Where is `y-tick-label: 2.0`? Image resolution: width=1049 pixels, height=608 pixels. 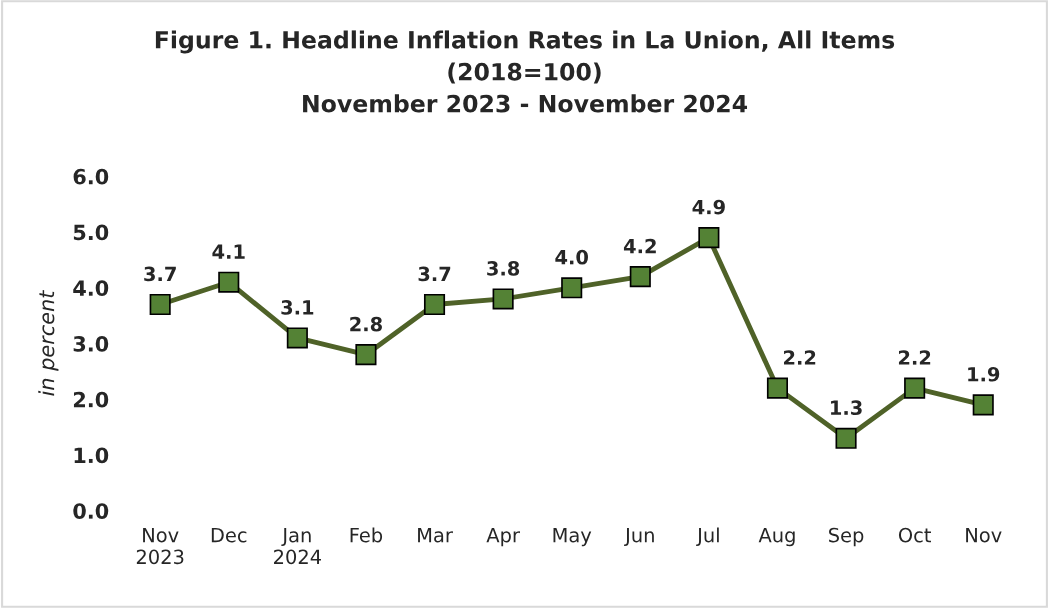 y-tick-label: 2.0 is located at coordinates (91, 399).